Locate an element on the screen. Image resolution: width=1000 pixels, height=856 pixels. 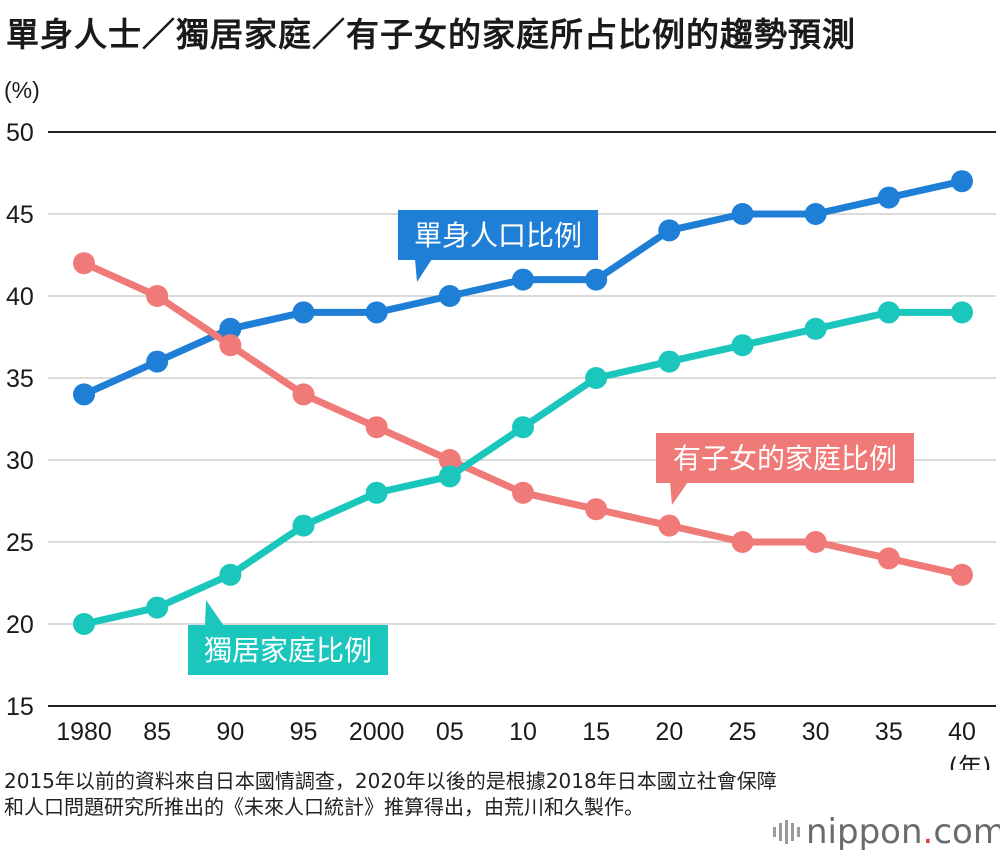
y-tick-label: 40 is located at coordinates (20, 297).